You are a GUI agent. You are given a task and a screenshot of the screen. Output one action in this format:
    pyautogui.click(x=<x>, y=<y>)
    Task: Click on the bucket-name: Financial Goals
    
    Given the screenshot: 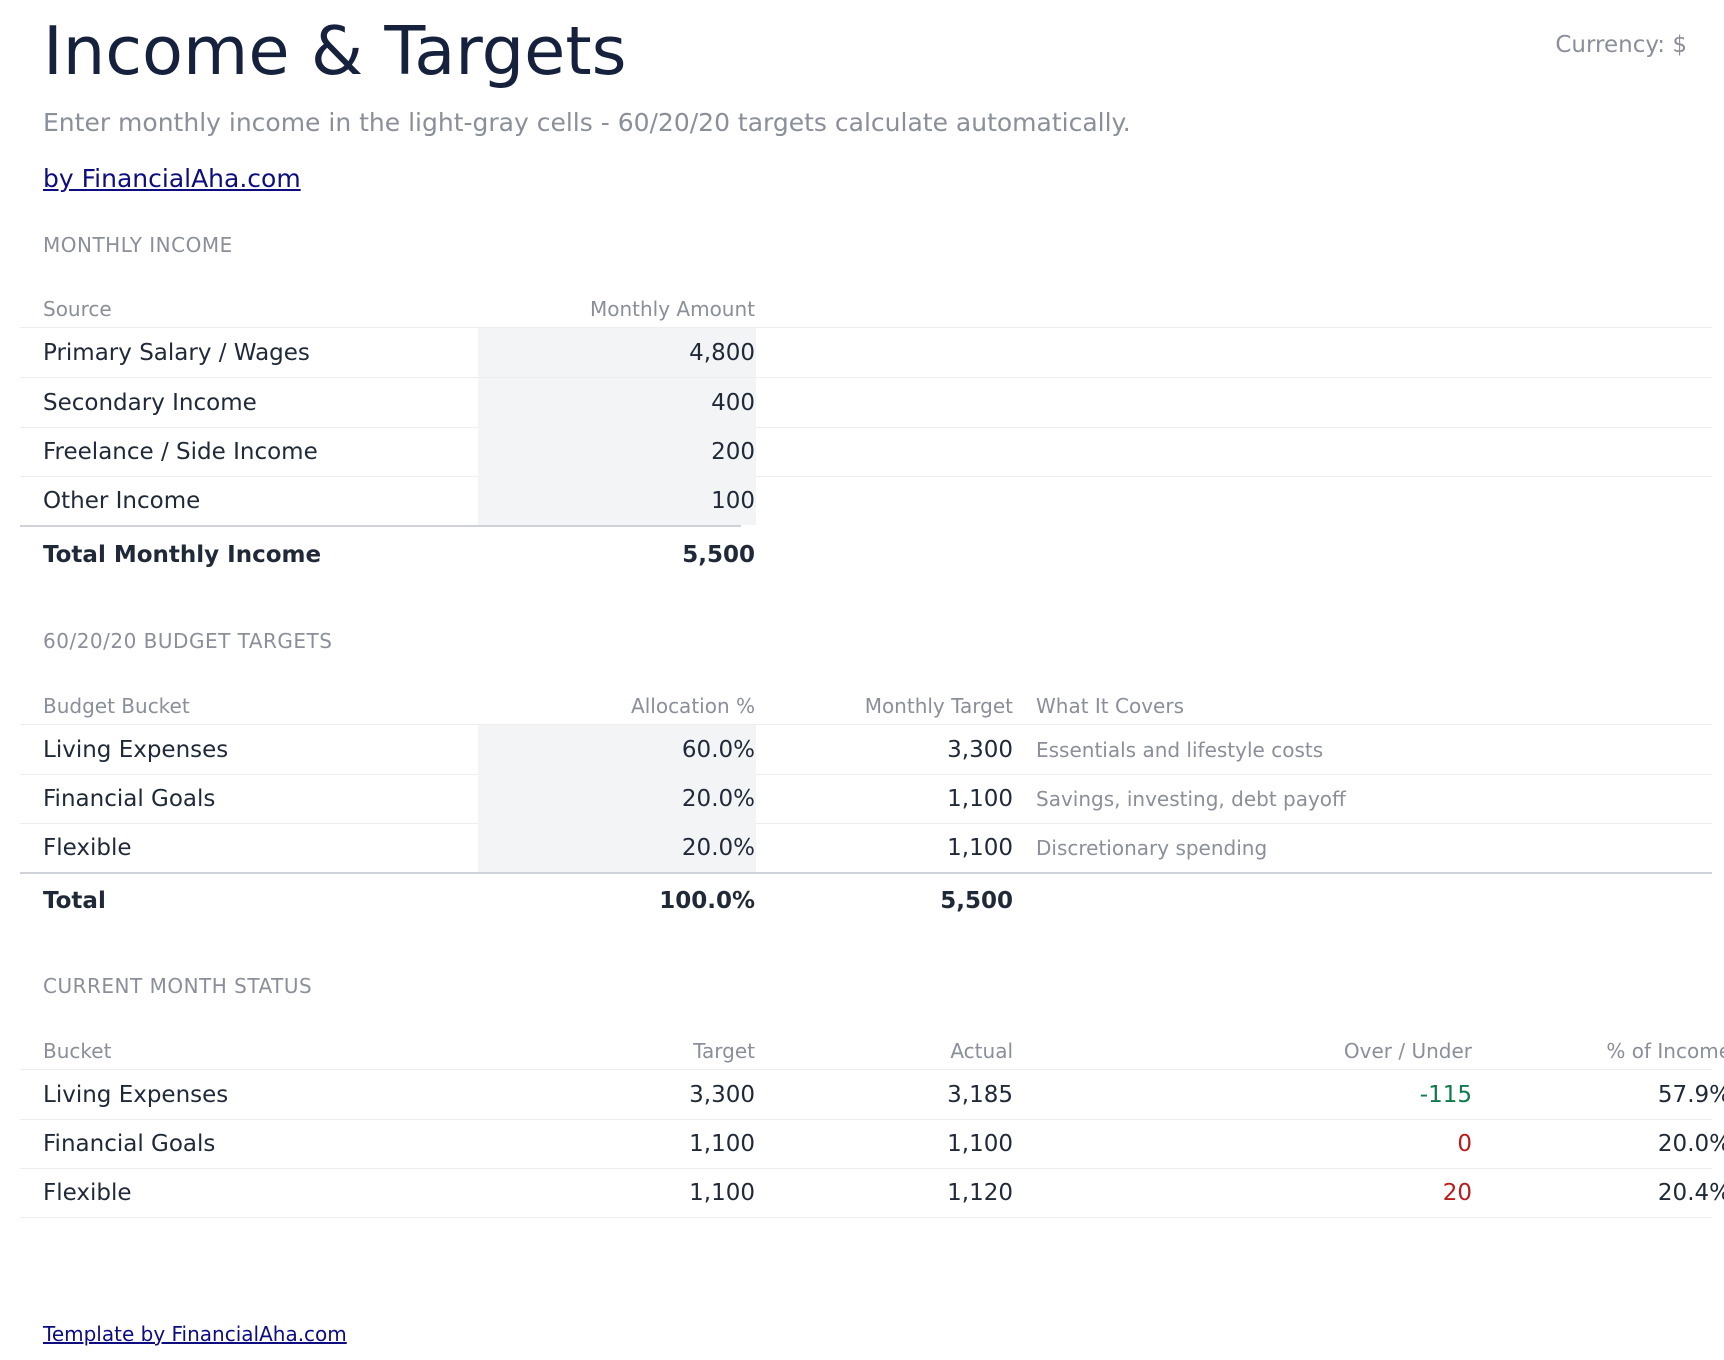 What is the action you would take?
    pyautogui.click(x=129, y=798)
    